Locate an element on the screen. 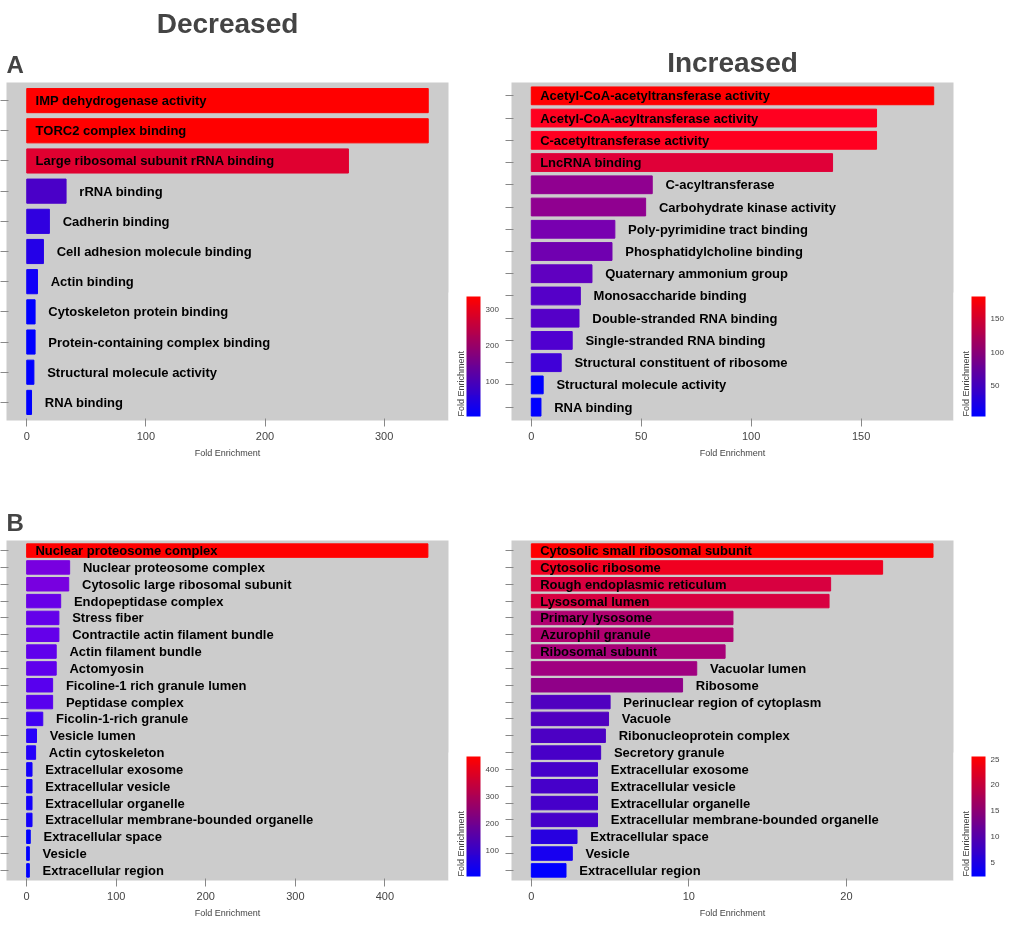 The image size is (1017, 929). category-label: Ribosomal subunit is located at coordinates (599, 652).